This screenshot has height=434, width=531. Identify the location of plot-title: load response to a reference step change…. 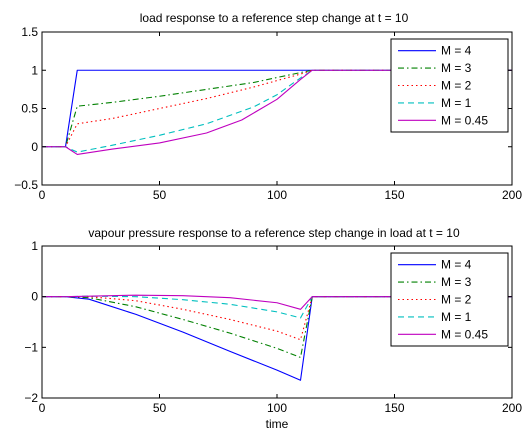
(274, 18).